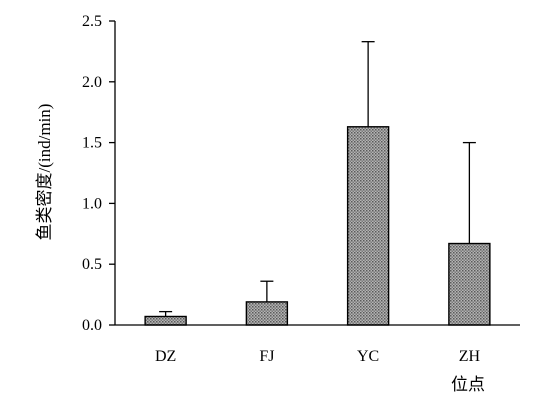  What do you see at coordinates (92, 82) in the screenshot?
I see `y-tick-label: 2.0` at bounding box center [92, 82].